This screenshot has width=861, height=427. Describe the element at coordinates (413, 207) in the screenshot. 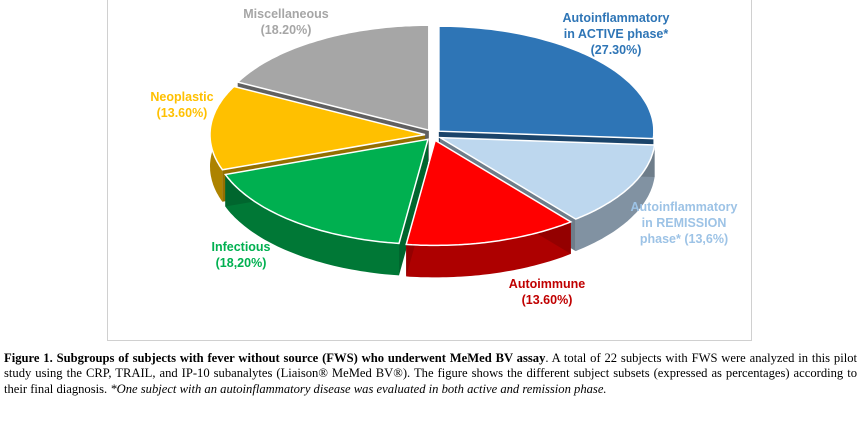

I see `pie-slice-face` at that location.